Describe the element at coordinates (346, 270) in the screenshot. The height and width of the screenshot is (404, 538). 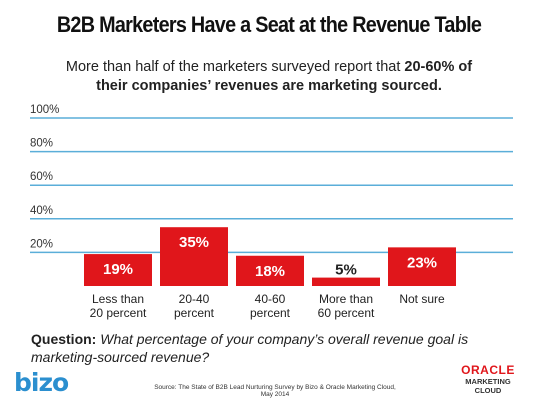
I see `bar-value-label: 5%` at that location.